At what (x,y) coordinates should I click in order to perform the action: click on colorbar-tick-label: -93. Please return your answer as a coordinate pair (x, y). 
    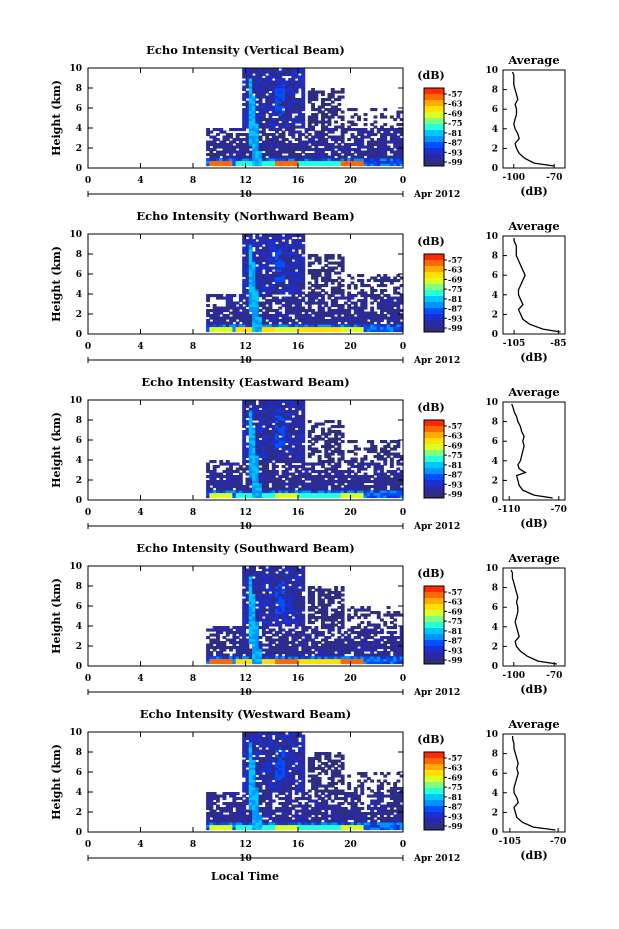
    Looking at the image, I should click on (455, 152).